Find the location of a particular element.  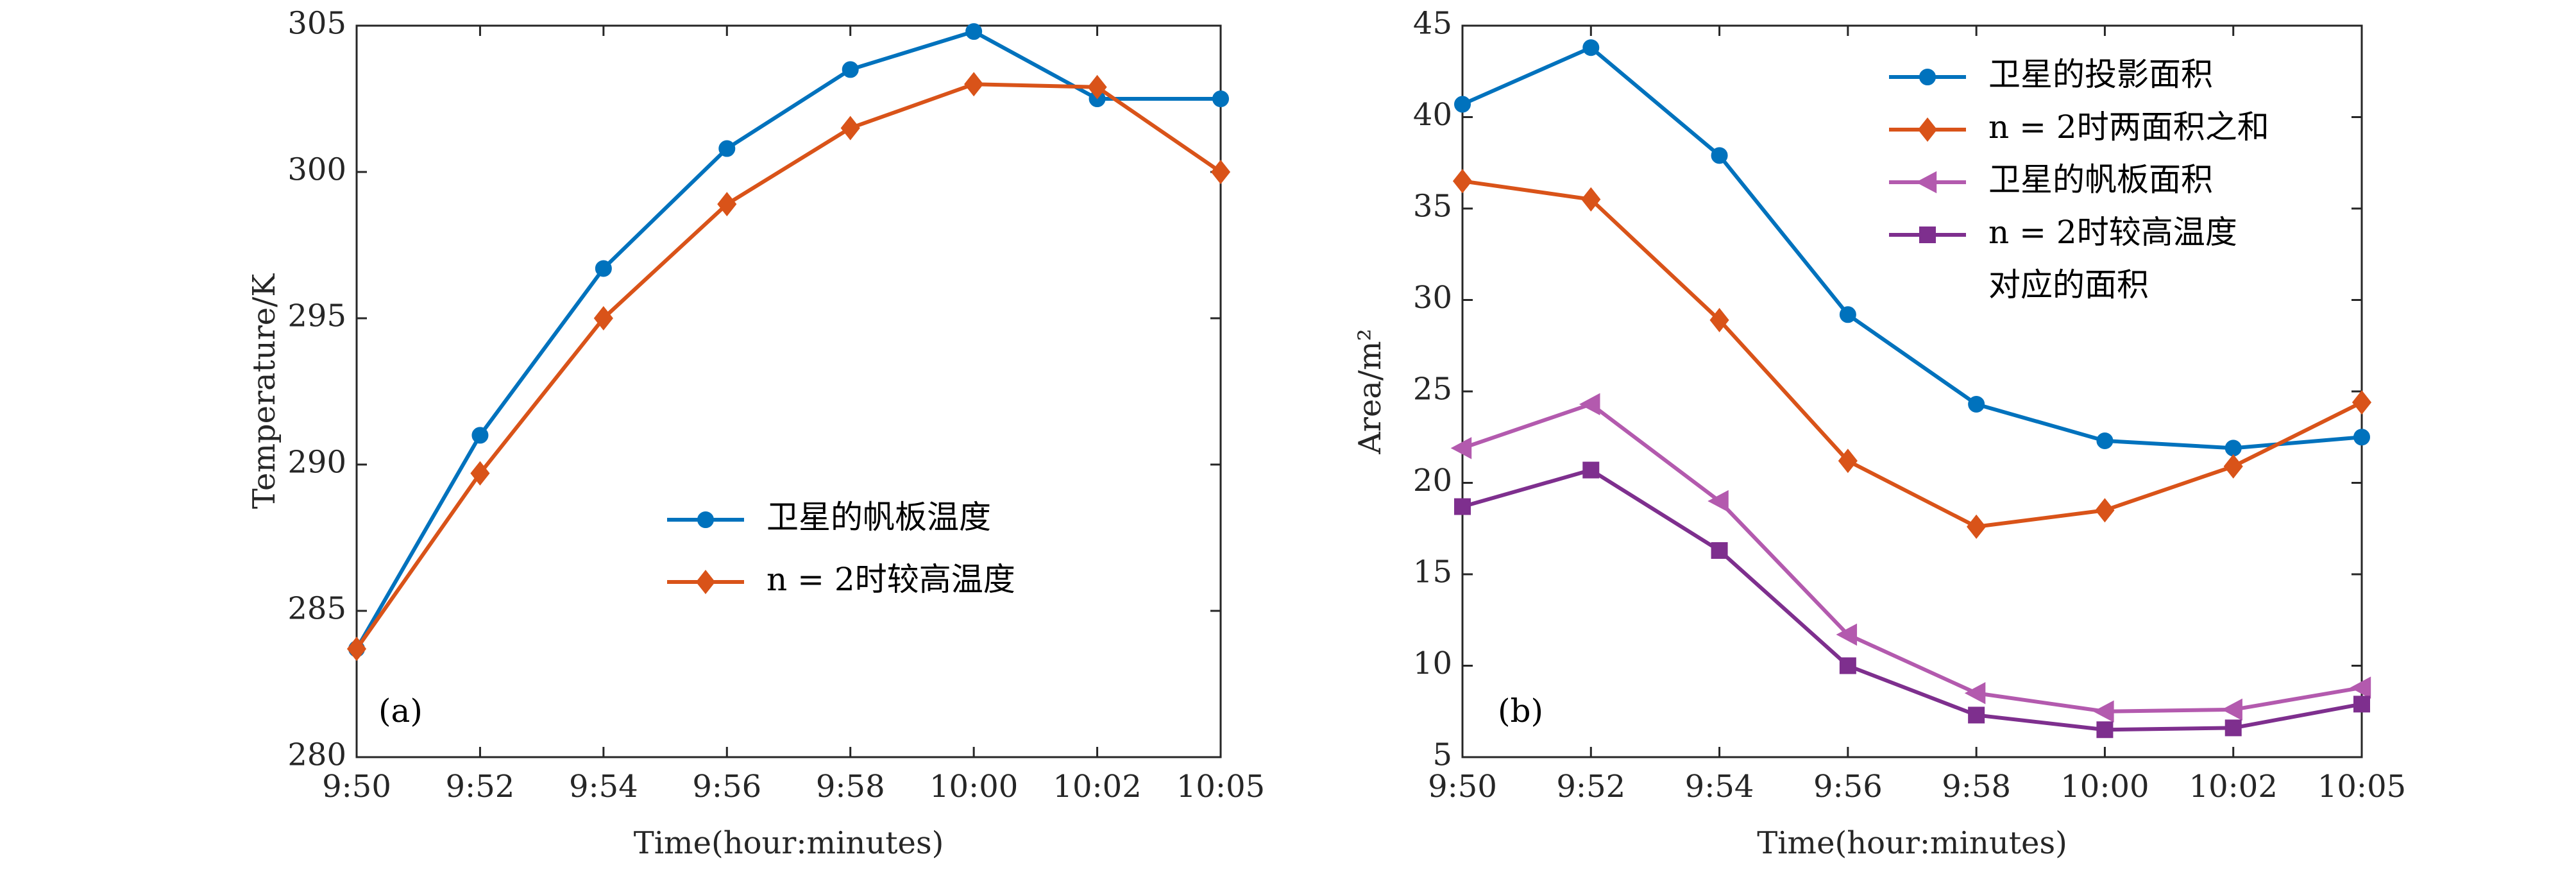

y-tick-label: 285 is located at coordinates (316, 609).